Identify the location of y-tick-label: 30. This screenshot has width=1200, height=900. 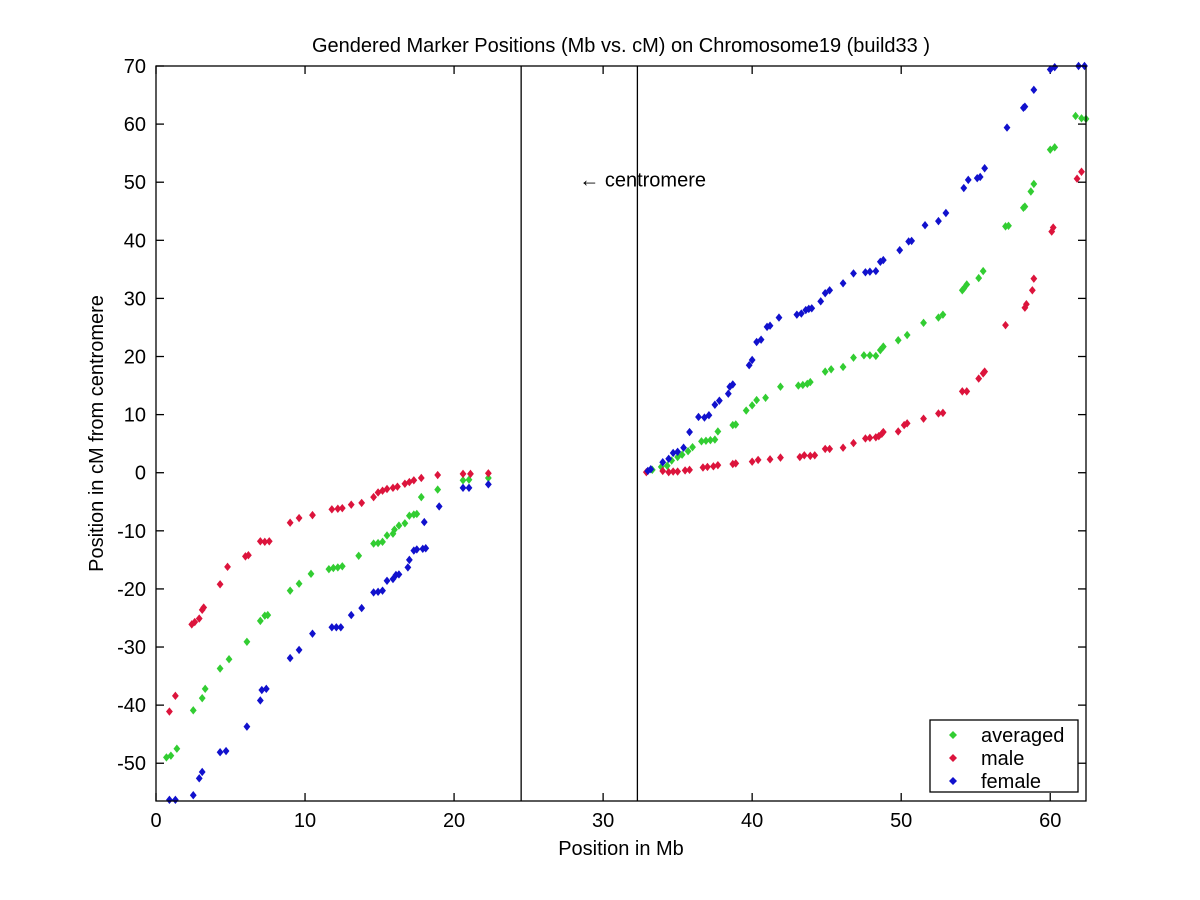
(135, 299).